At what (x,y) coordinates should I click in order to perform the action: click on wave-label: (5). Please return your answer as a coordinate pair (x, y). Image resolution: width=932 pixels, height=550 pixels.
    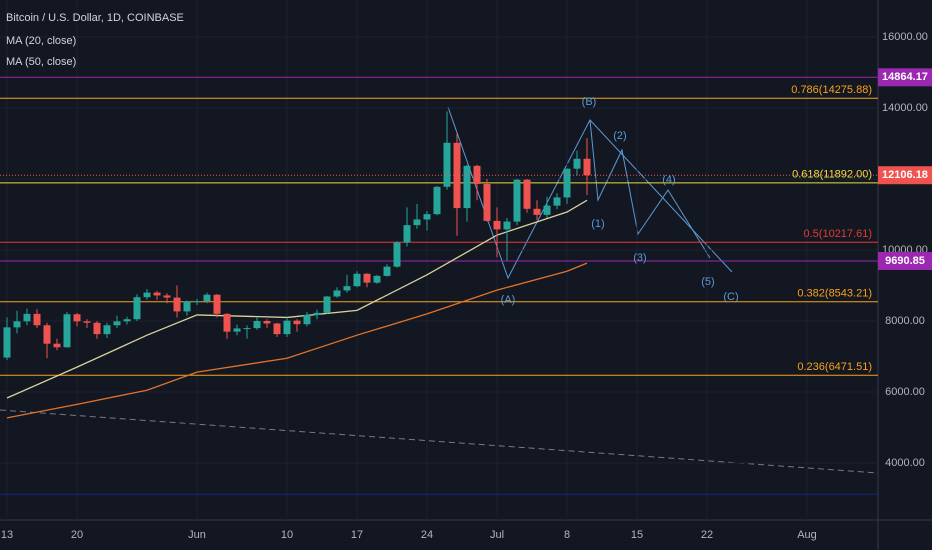
    Looking at the image, I should click on (707, 282).